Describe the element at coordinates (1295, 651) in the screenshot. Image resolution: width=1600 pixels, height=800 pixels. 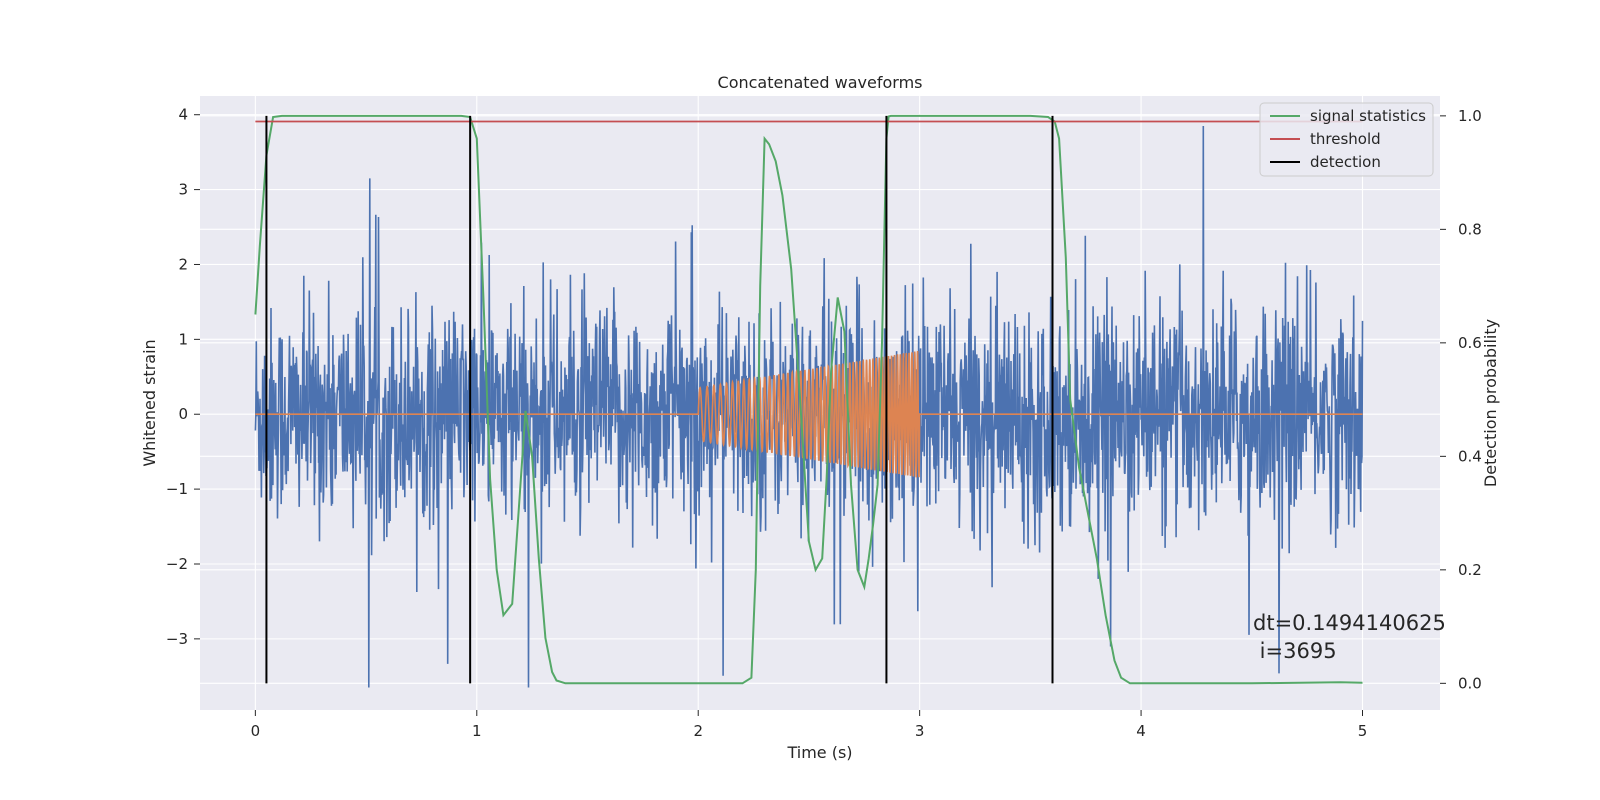
I see `annotation-i: i=3695` at that location.